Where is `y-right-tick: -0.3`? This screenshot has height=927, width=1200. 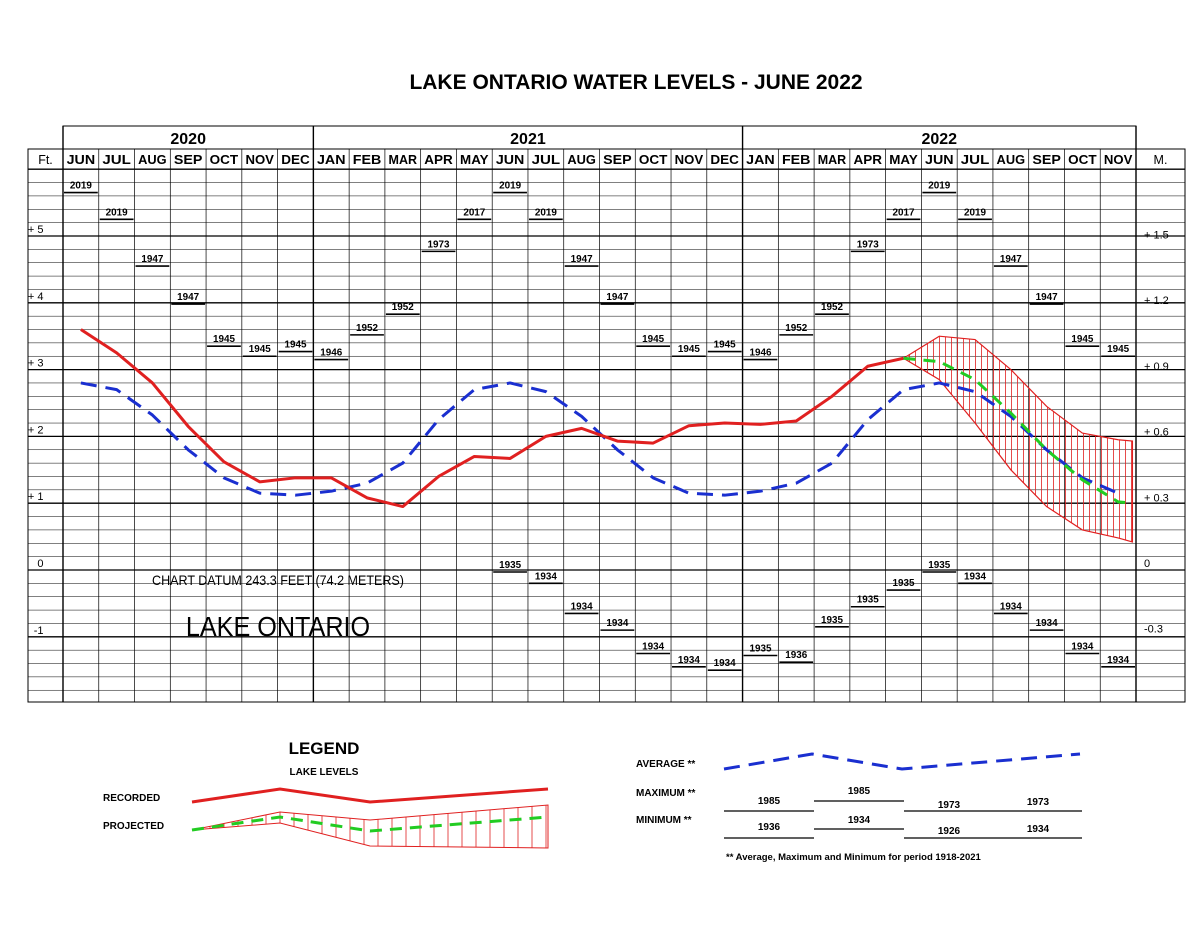 y-right-tick: -0.3 is located at coordinates (1153, 629).